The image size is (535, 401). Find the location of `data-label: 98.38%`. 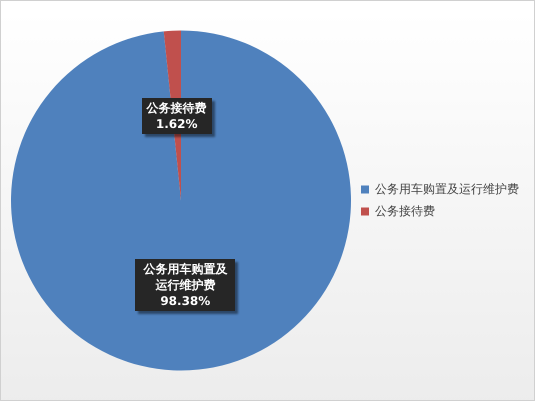

data-label: 98.38% is located at coordinates (185, 301).